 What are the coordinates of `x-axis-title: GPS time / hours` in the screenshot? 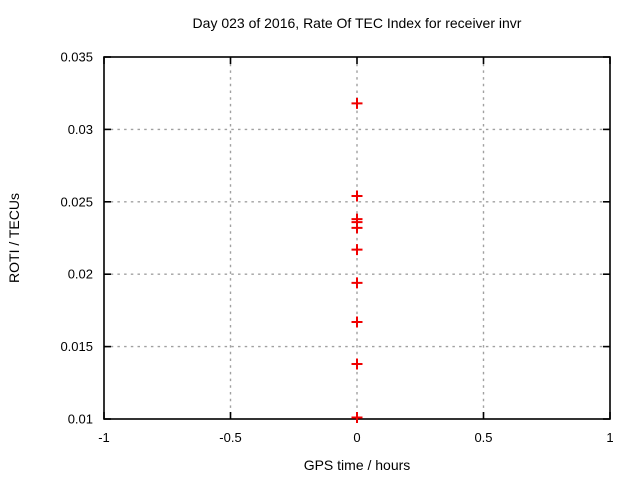 It's located at (357, 465).